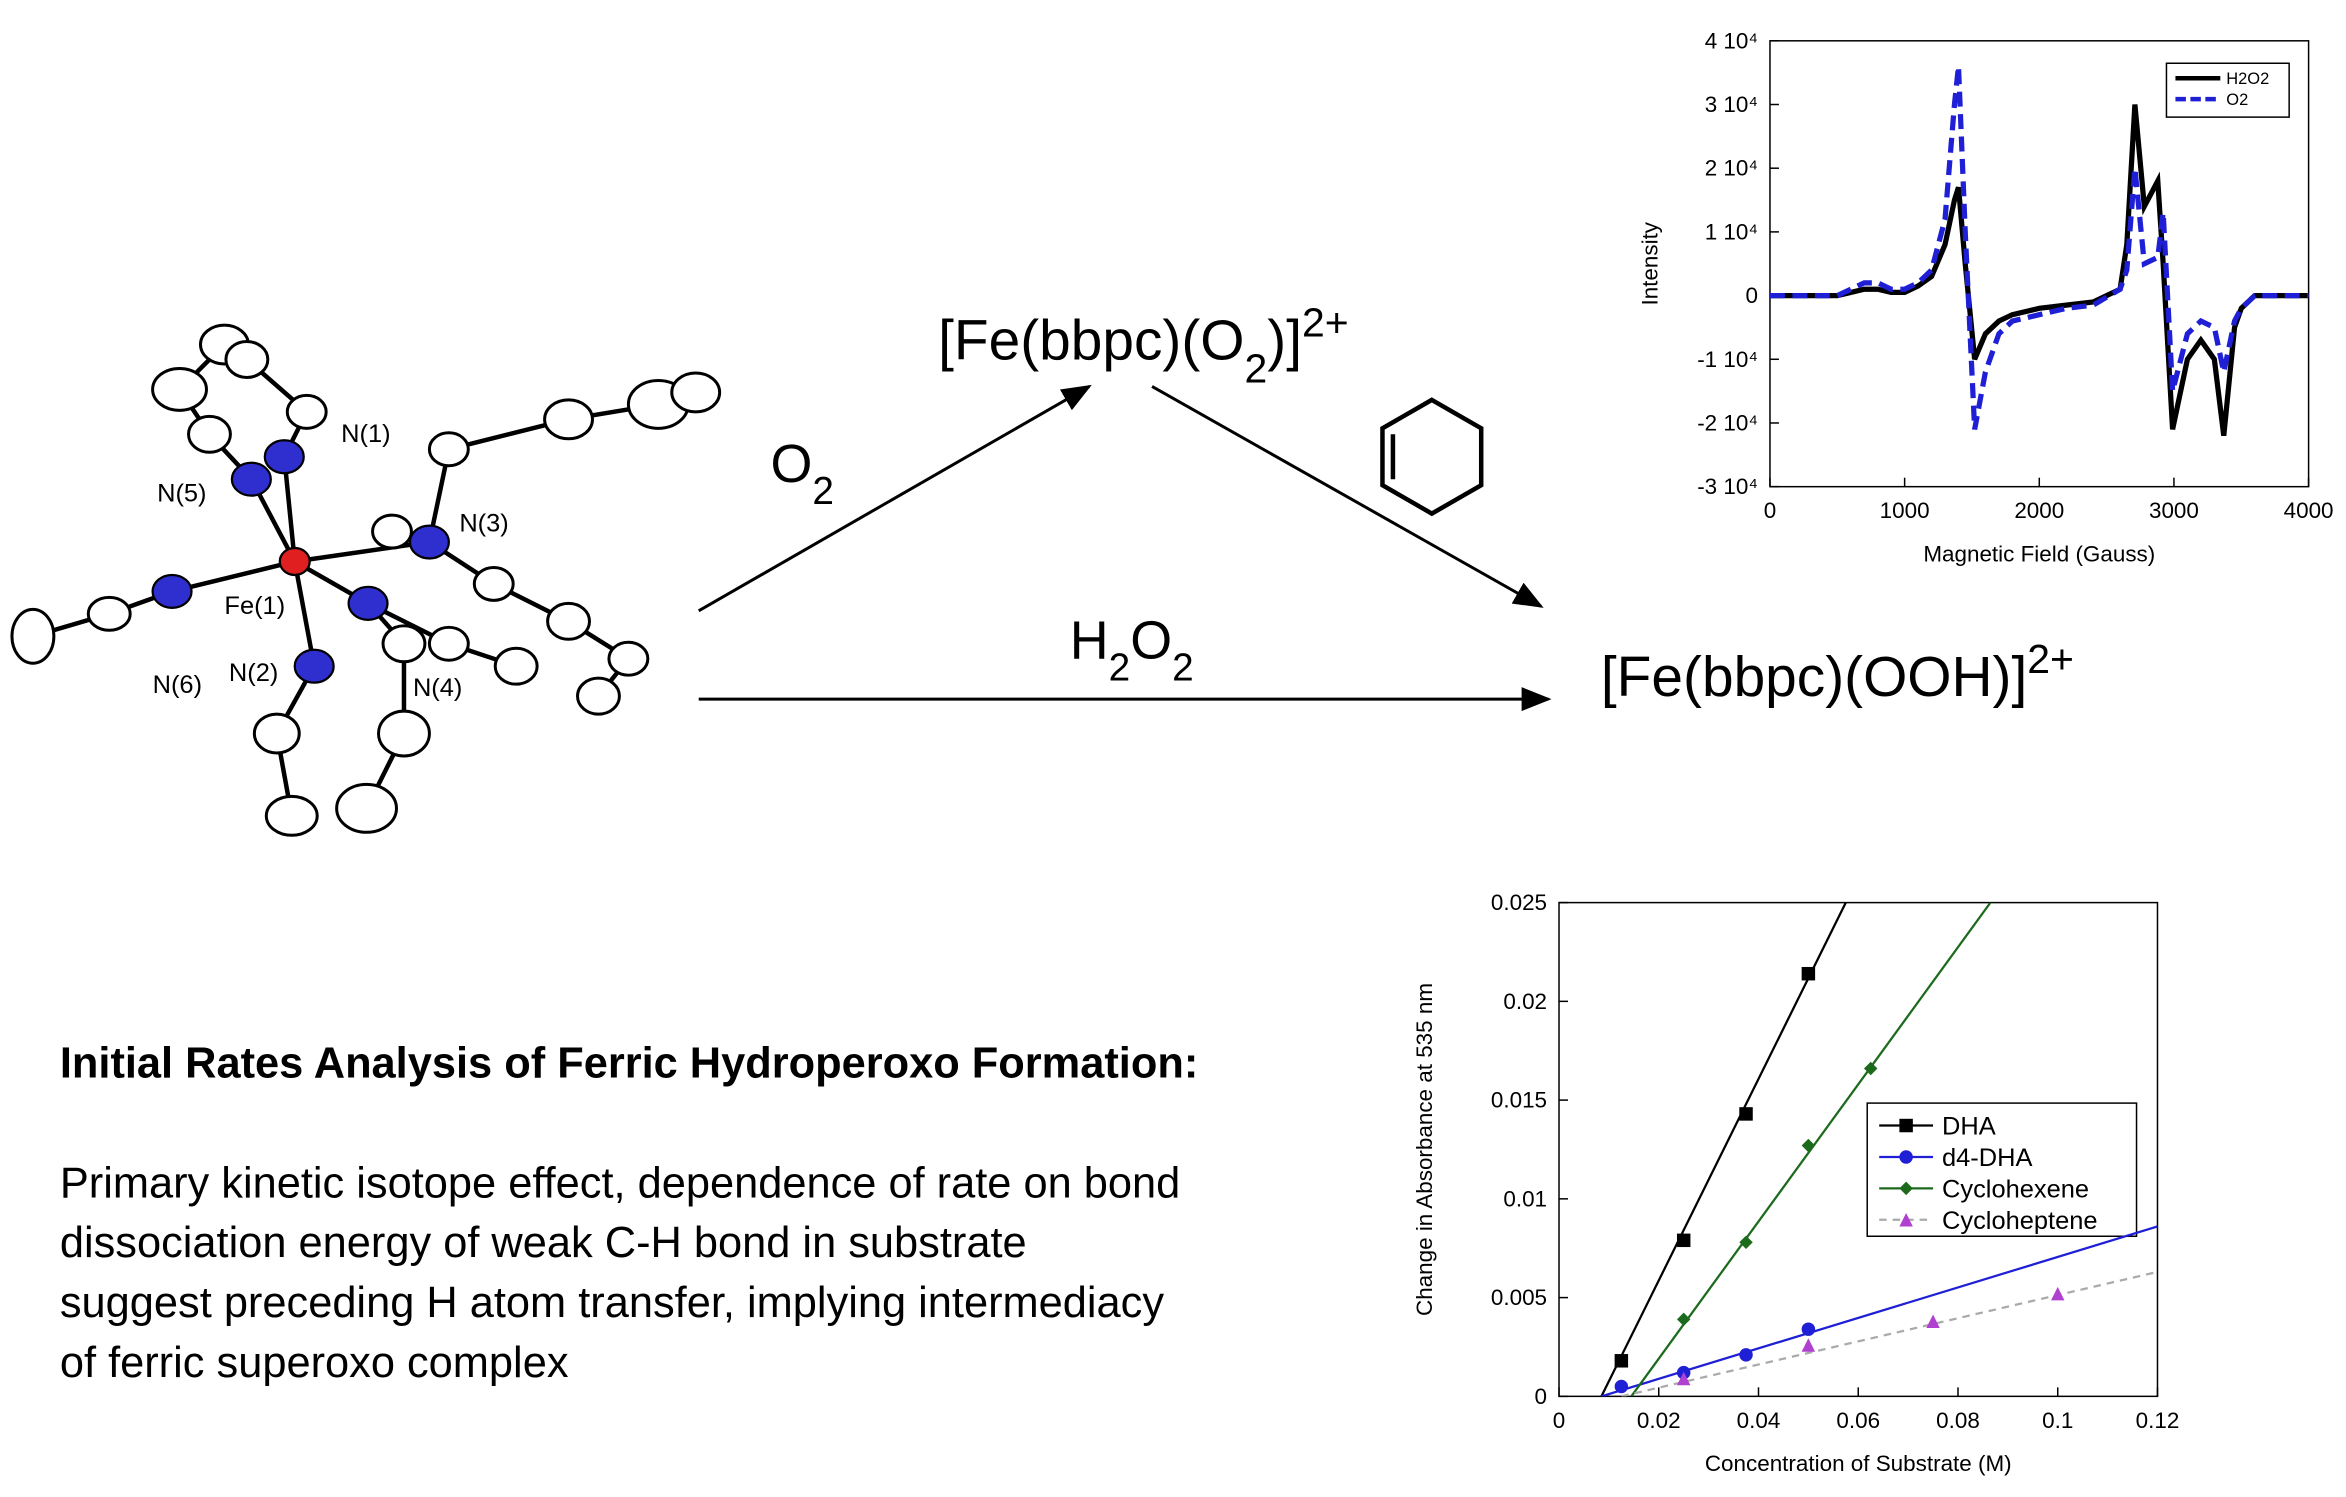 The height and width of the screenshot is (1497, 2346). What do you see at coordinates (366, 580) in the screenshot?
I see `crystal-structure: N(1) N(5) N(3) Fe(1) N(6) N(2) N(4)` at bounding box center [366, 580].